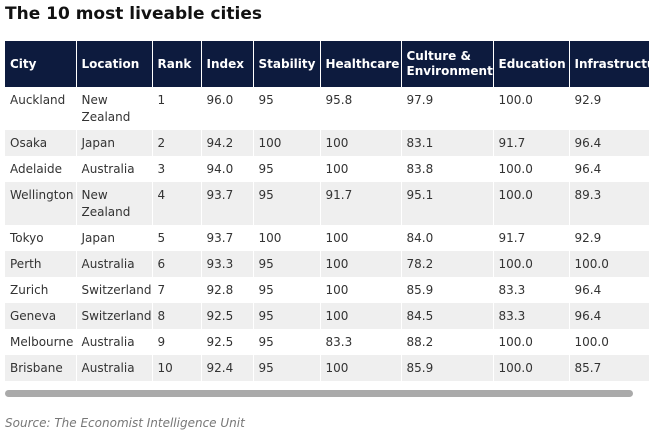  What do you see at coordinates (447, 108) in the screenshot?
I see `cell-culture-environment: 97.9` at bounding box center [447, 108].